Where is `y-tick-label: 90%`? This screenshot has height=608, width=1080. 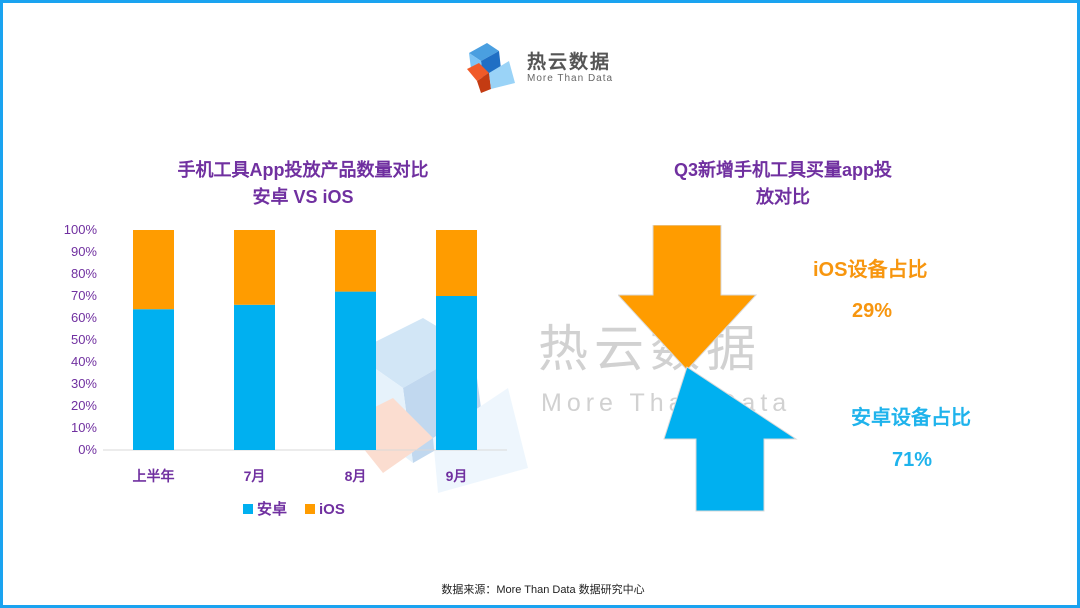
y-tick-label: 90% is located at coordinates (84, 251).